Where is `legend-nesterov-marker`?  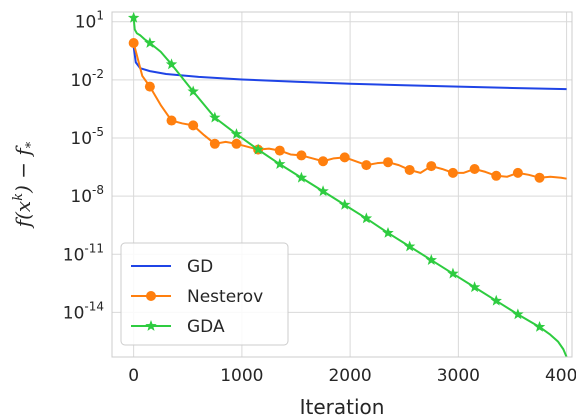 legend-nesterov-marker is located at coordinates (151, 296).